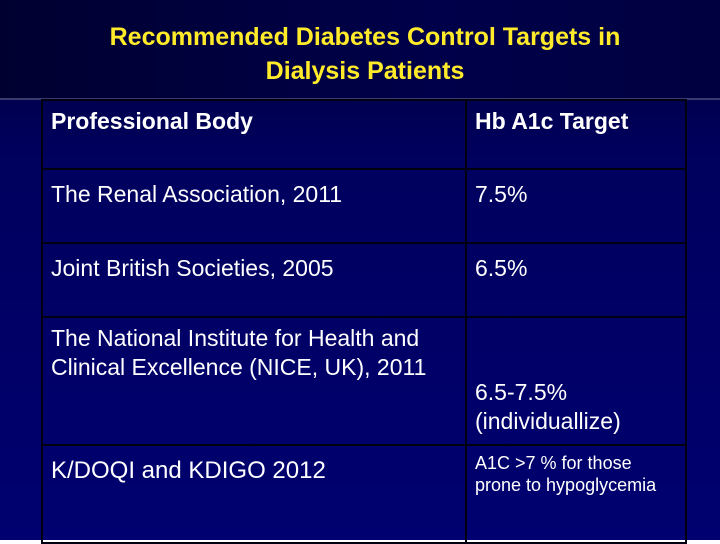  I want to click on body-cell: 7.5%, so click(576, 206).